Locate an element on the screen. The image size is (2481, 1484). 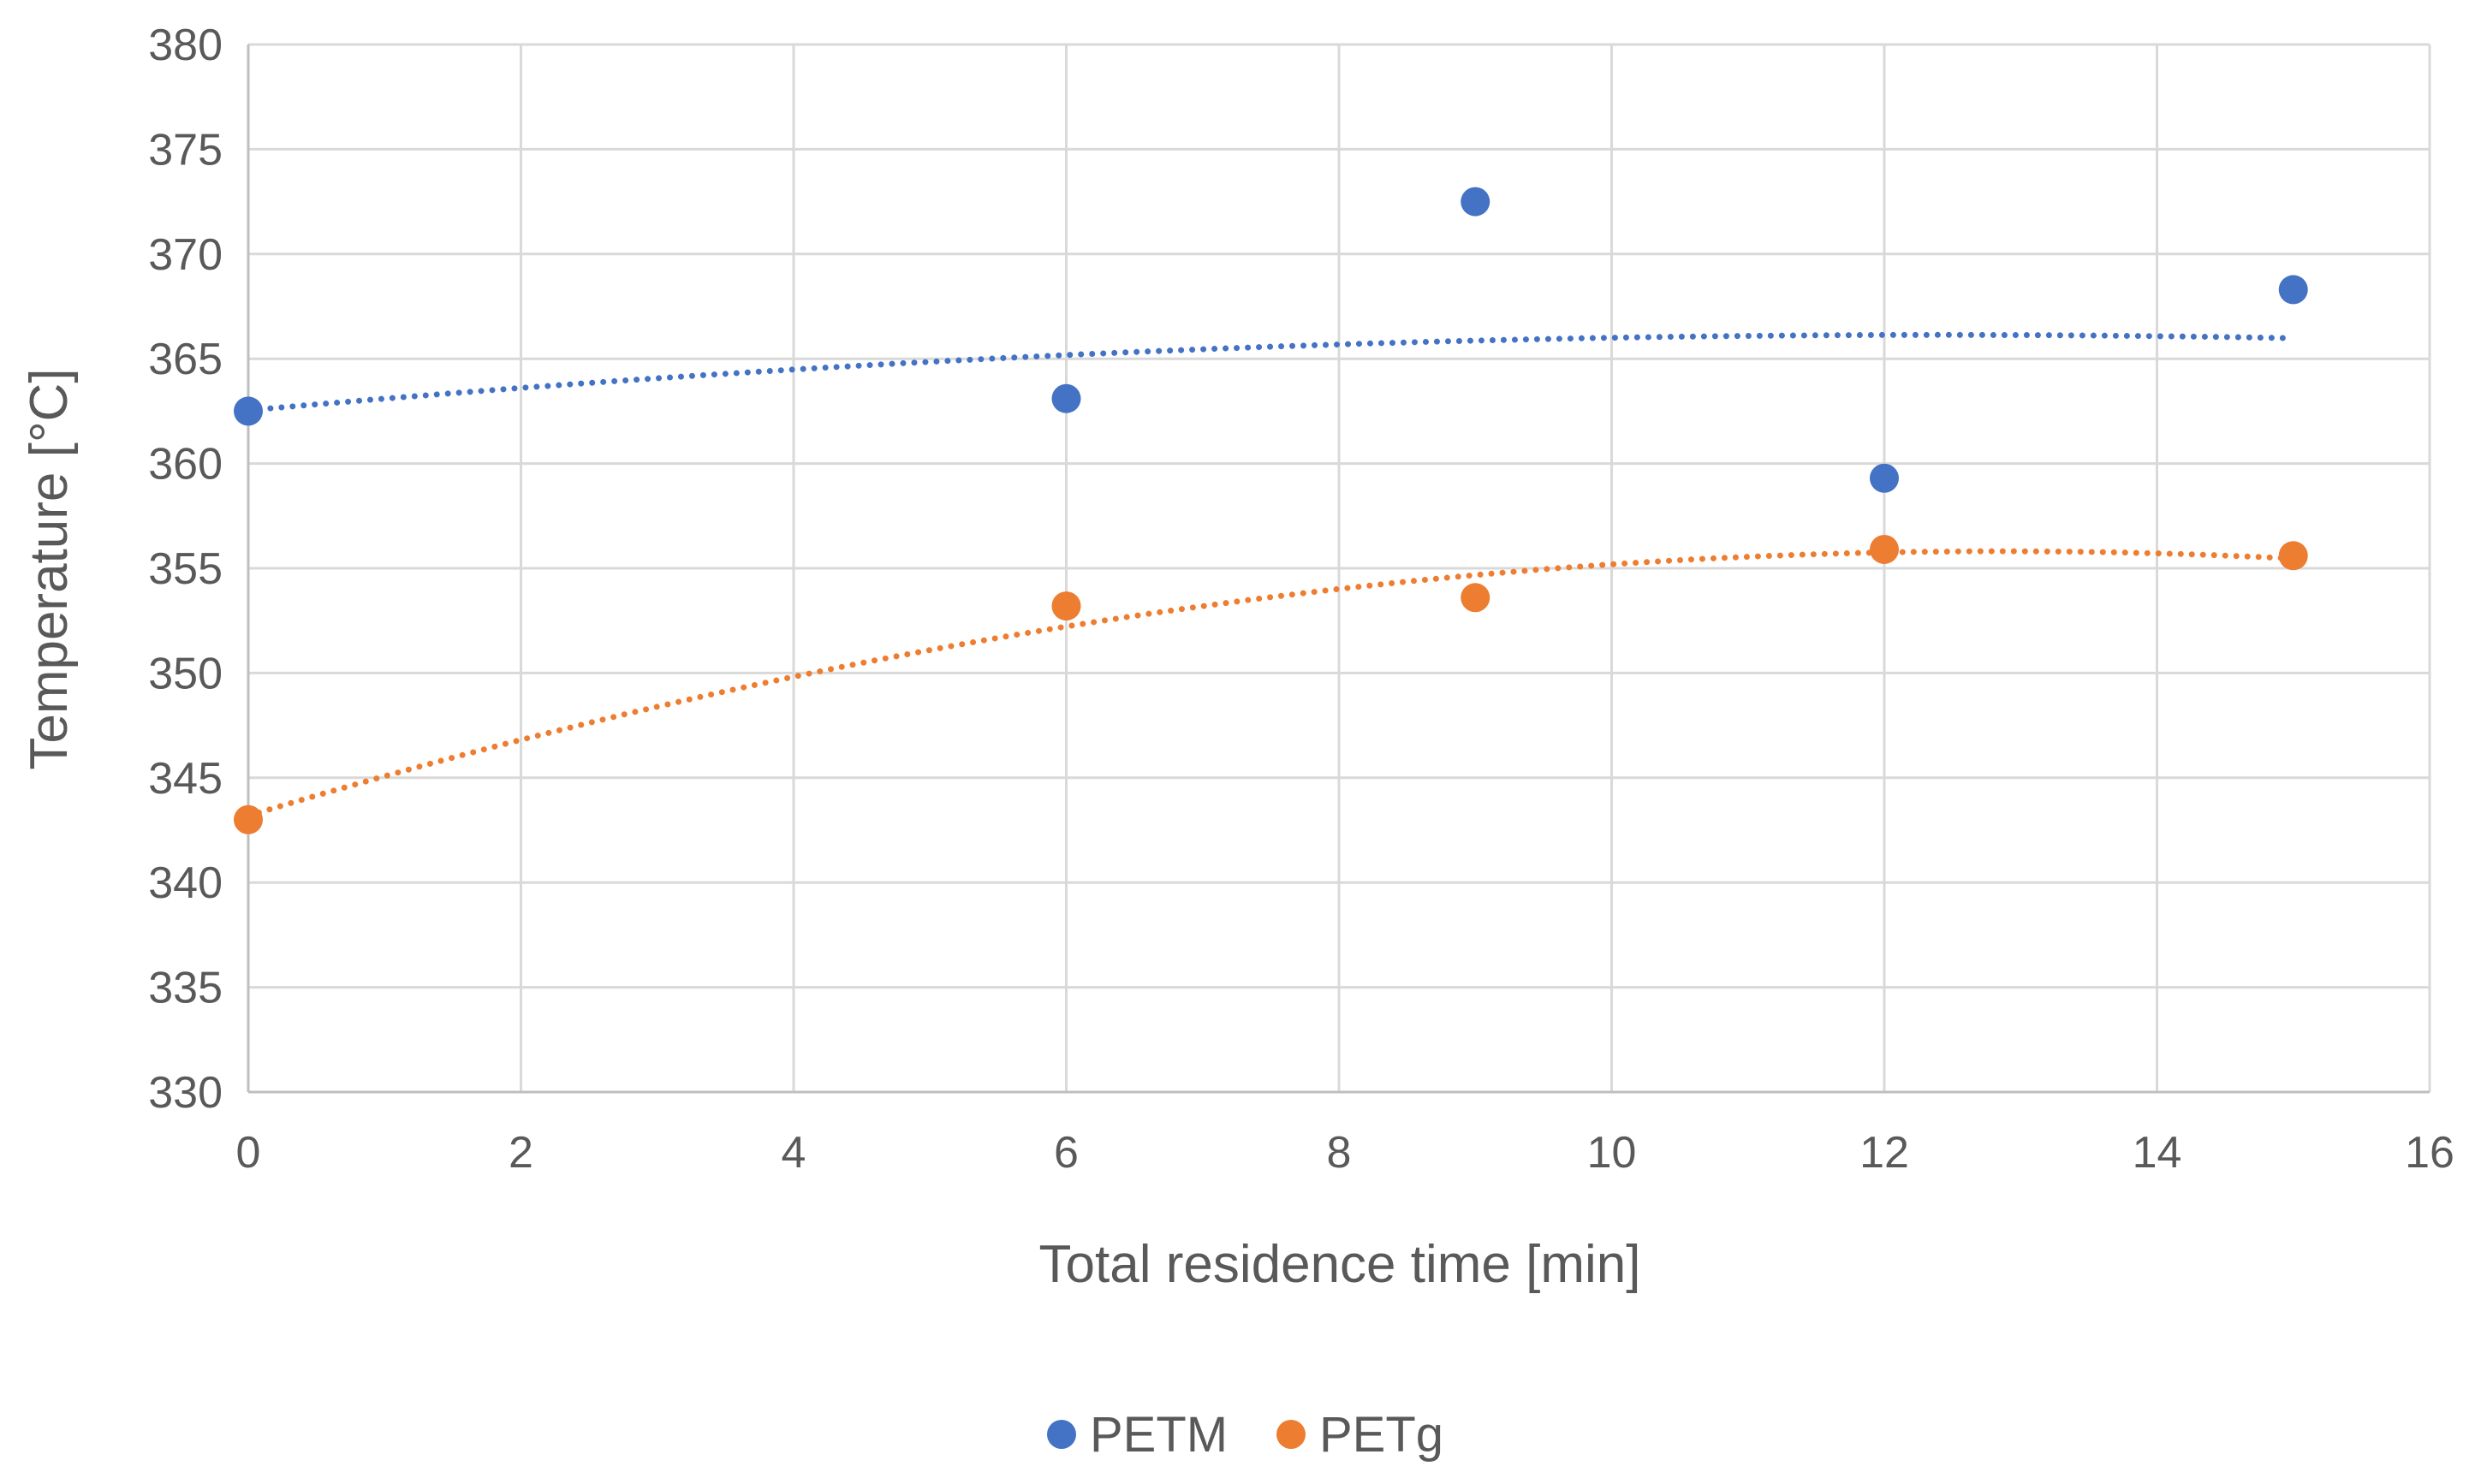
y-tick-label: 370 is located at coordinates (186, 255).